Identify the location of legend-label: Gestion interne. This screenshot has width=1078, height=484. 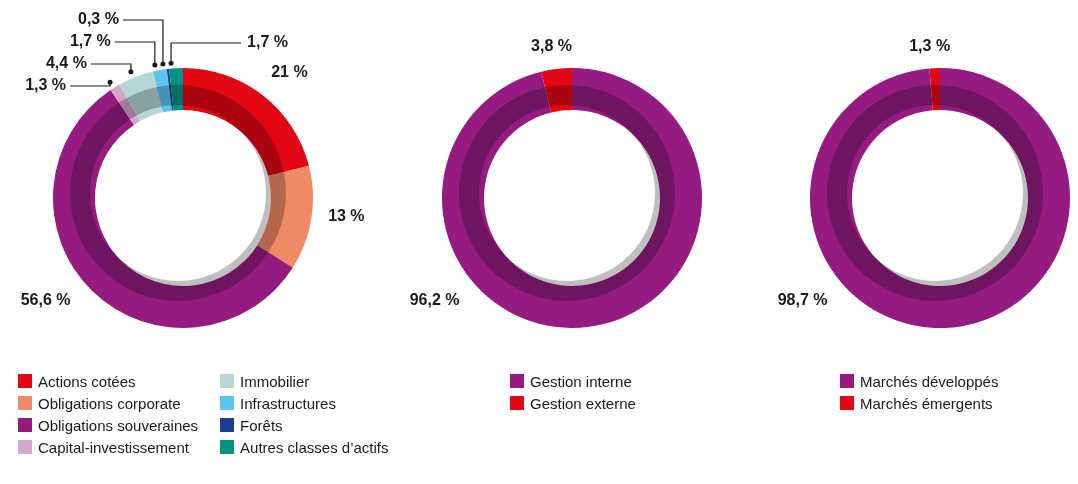
(581, 381).